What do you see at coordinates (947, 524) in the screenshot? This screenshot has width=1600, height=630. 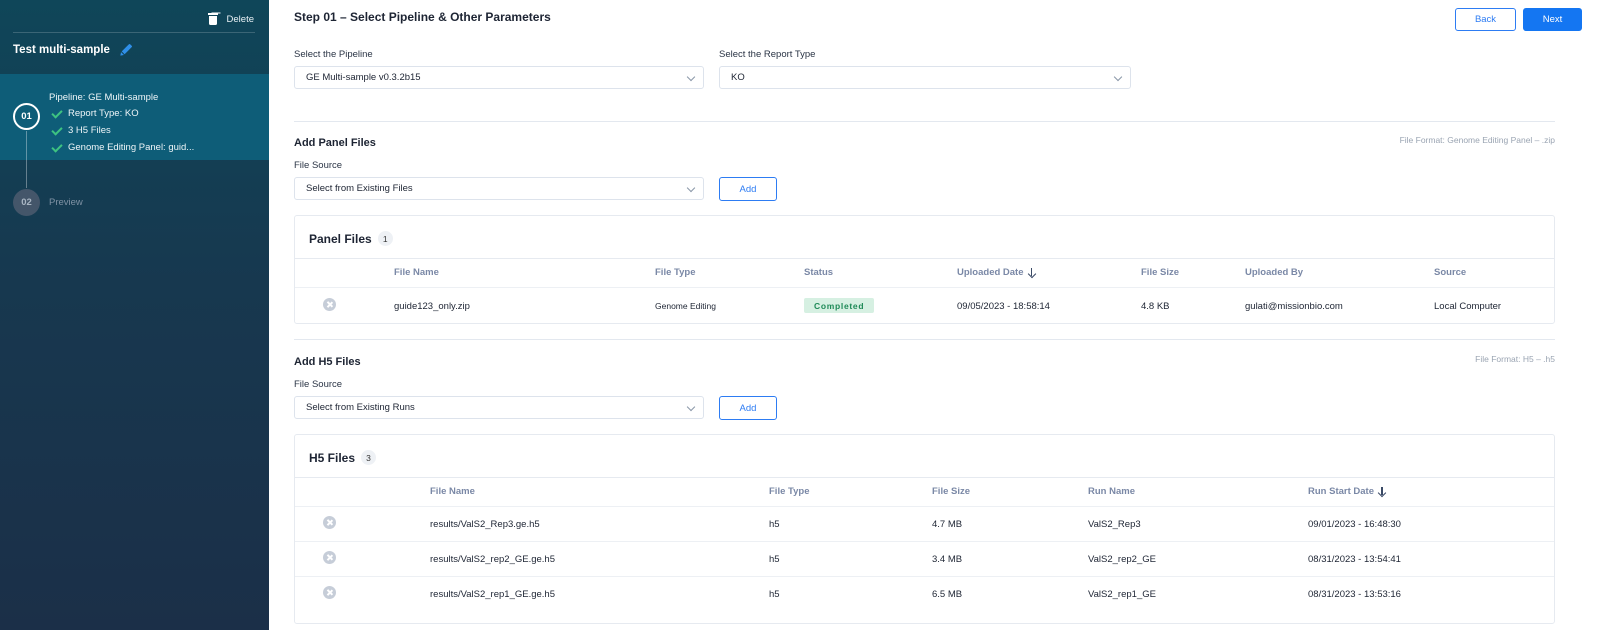 I see `cell-file-size: 4.7 MB` at bounding box center [947, 524].